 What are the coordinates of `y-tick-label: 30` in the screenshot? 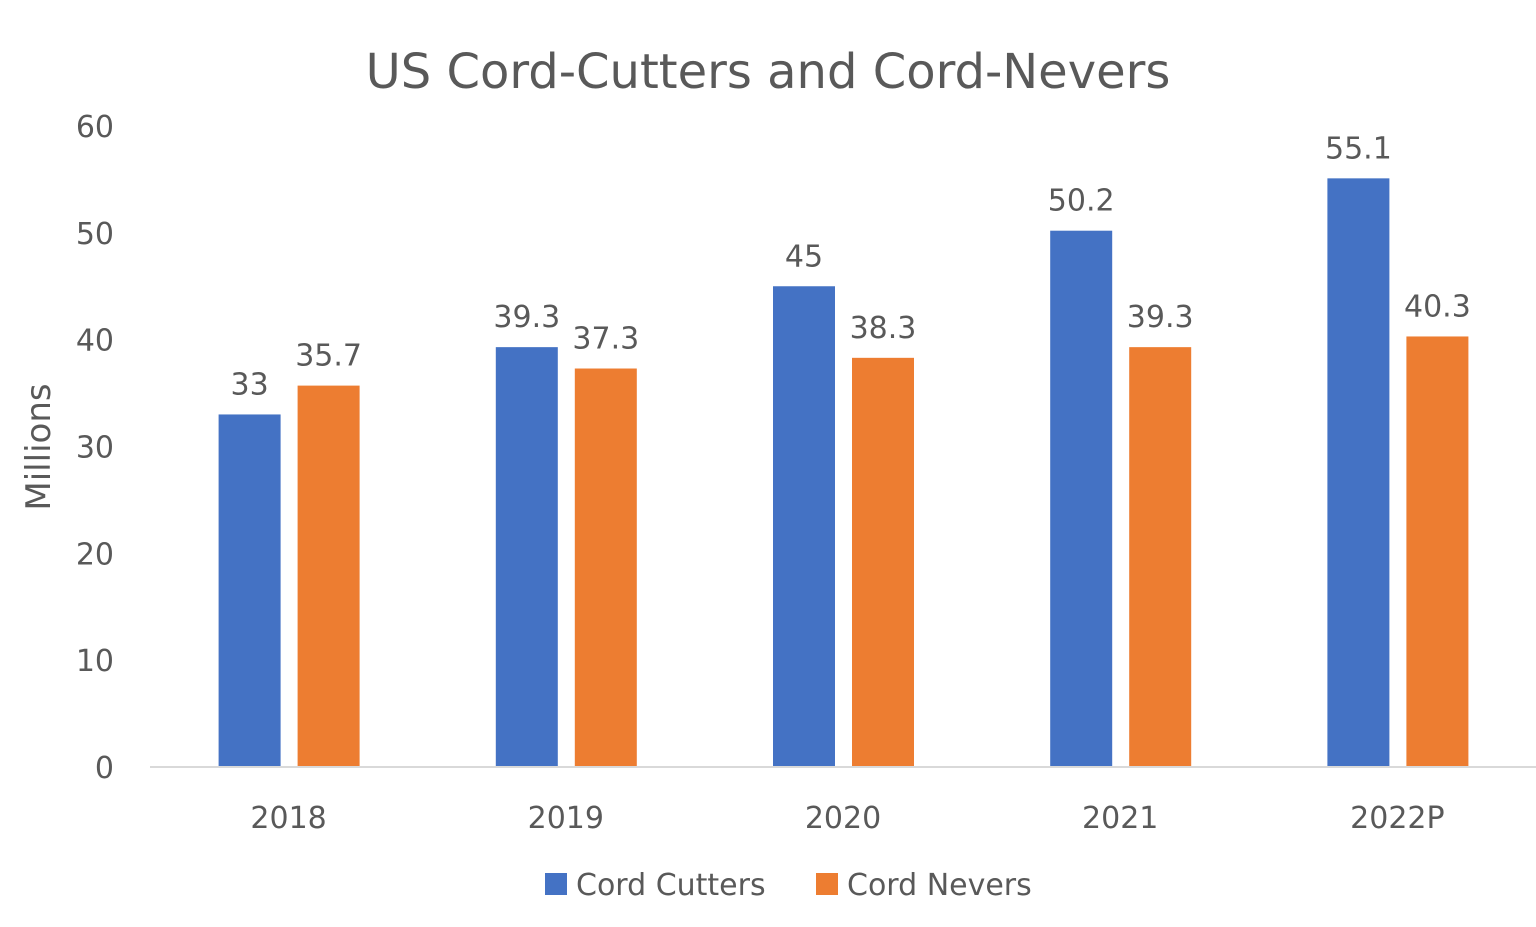 It's located at (95, 448).